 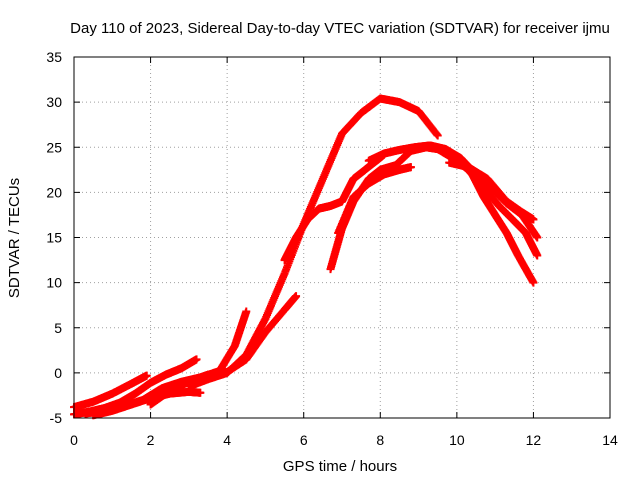 I want to click on y-tick-label: 25, so click(x=54, y=147).